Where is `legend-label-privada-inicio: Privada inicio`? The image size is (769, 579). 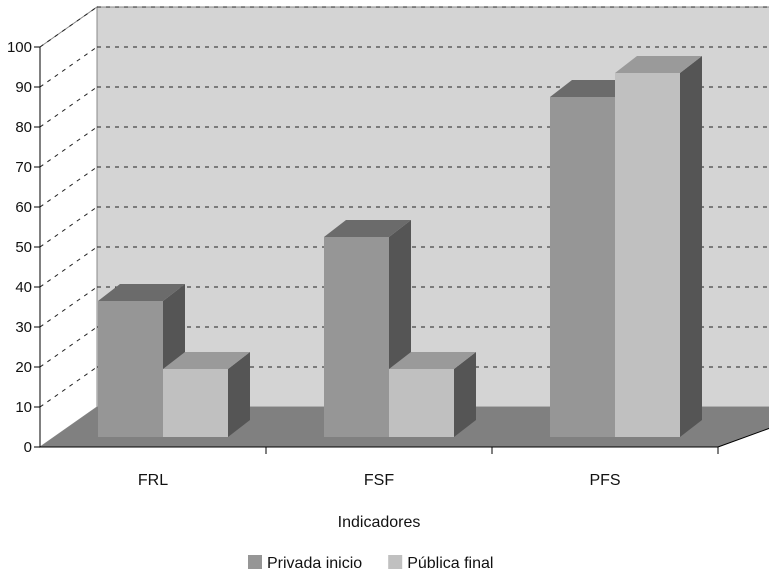 legend-label-privada-inicio: Privada inicio is located at coordinates (314, 563).